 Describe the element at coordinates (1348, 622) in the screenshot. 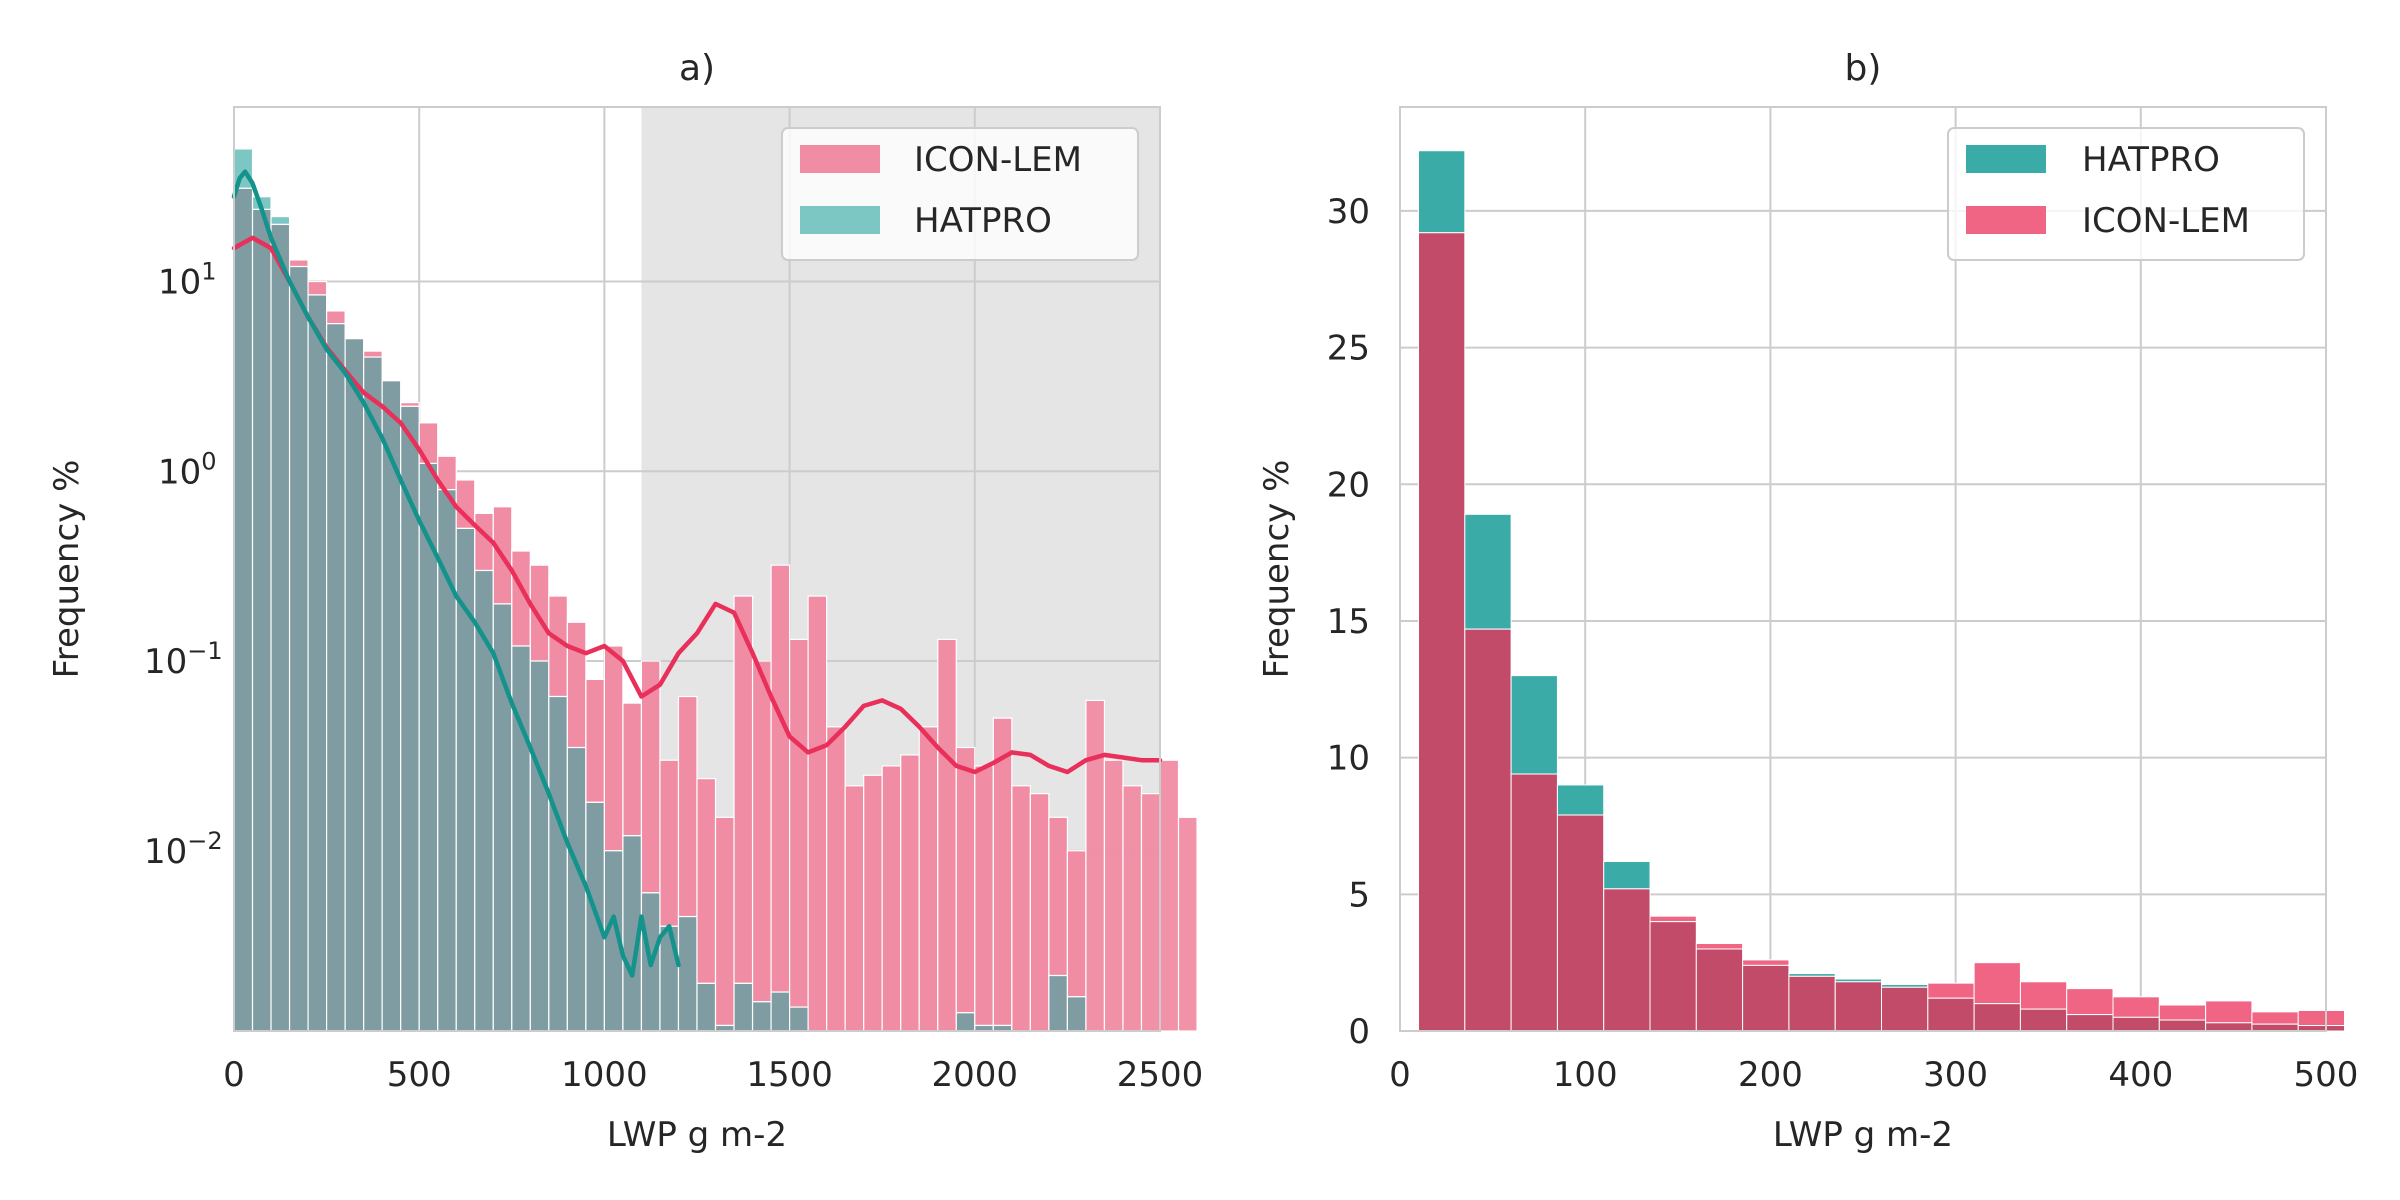

I see `y-tick-label-b: 15` at that location.